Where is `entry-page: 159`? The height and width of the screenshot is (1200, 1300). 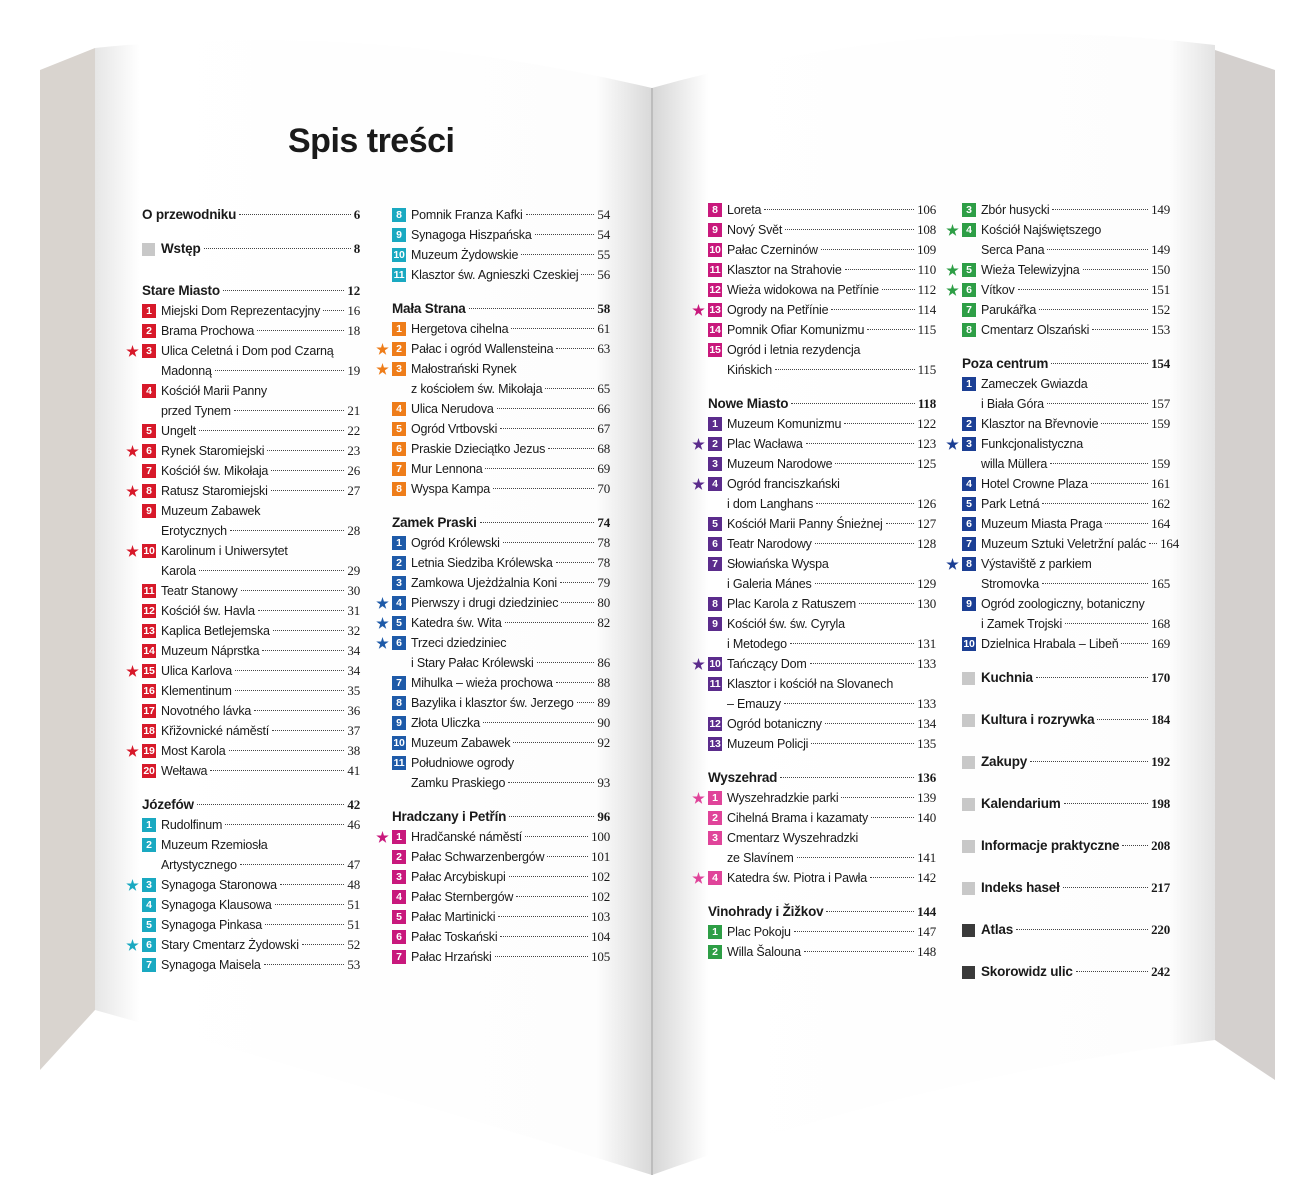
entry-page: 159 is located at coordinates (1160, 463).